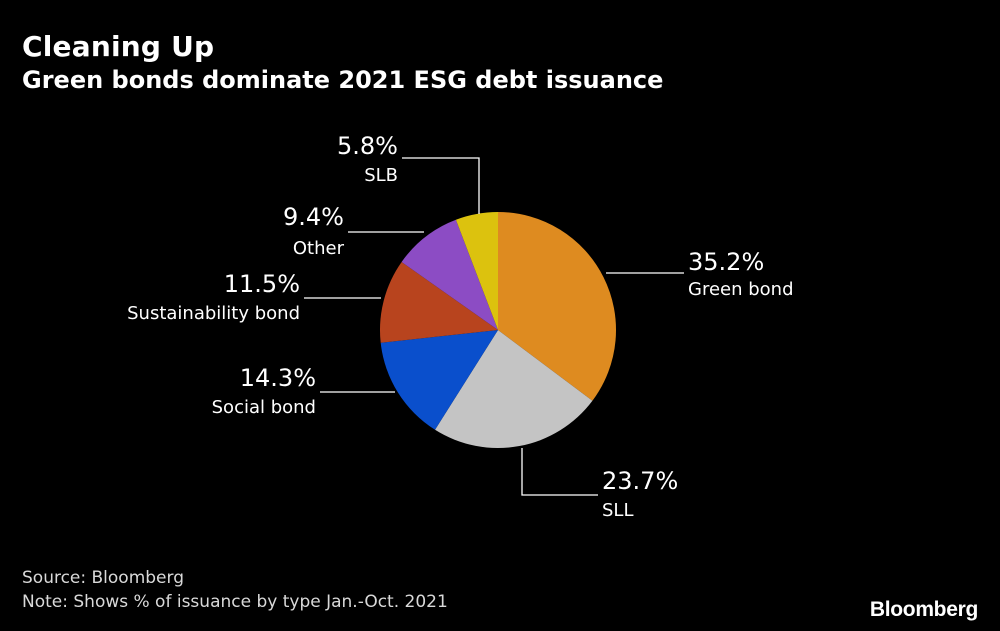 This screenshot has width=1000, height=631. What do you see at coordinates (441, 185) in the screenshot?
I see `leader-line-slb` at bounding box center [441, 185].